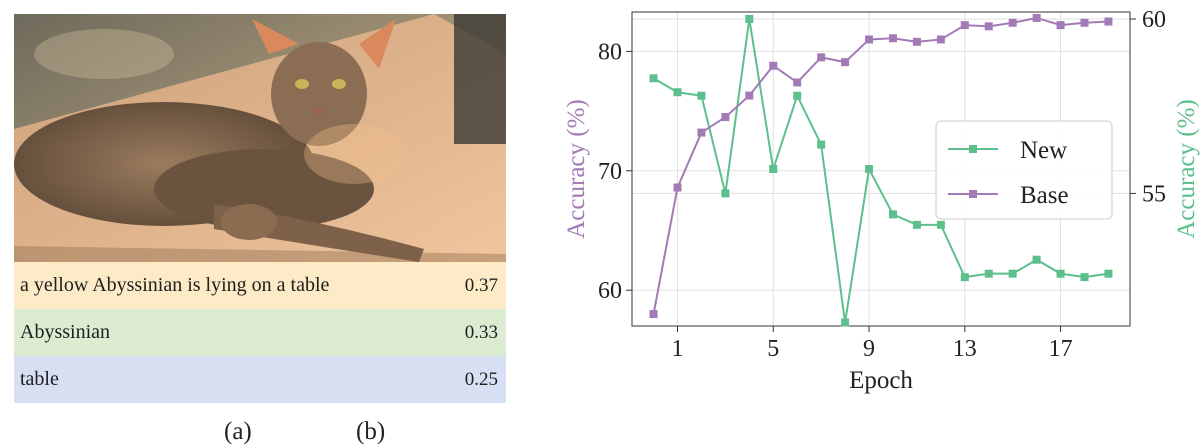  What do you see at coordinates (773, 349) in the screenshot?
I see `x-tick-label: 5` at bounding box center [773, 349].